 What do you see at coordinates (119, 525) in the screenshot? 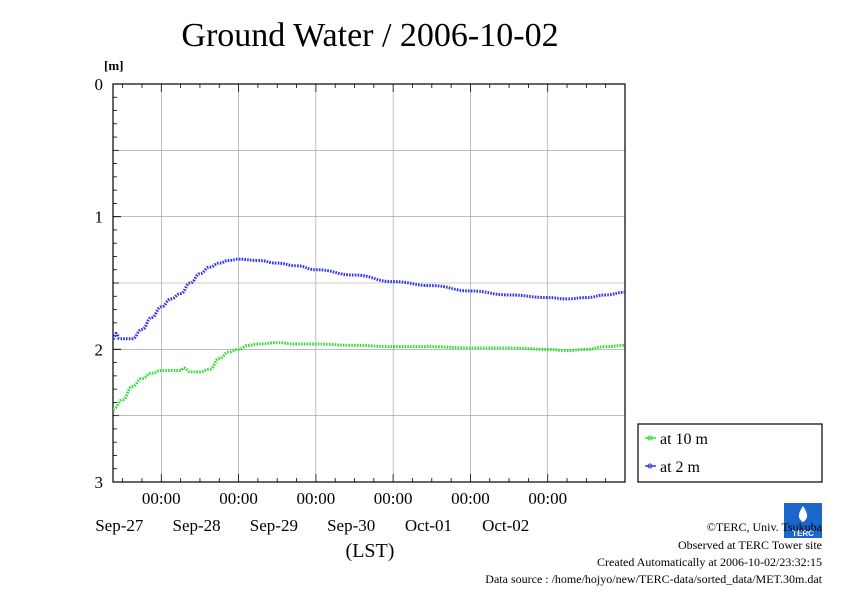
I see `x-tick-date-label: Sep-27` at bounding box center [119, 525].